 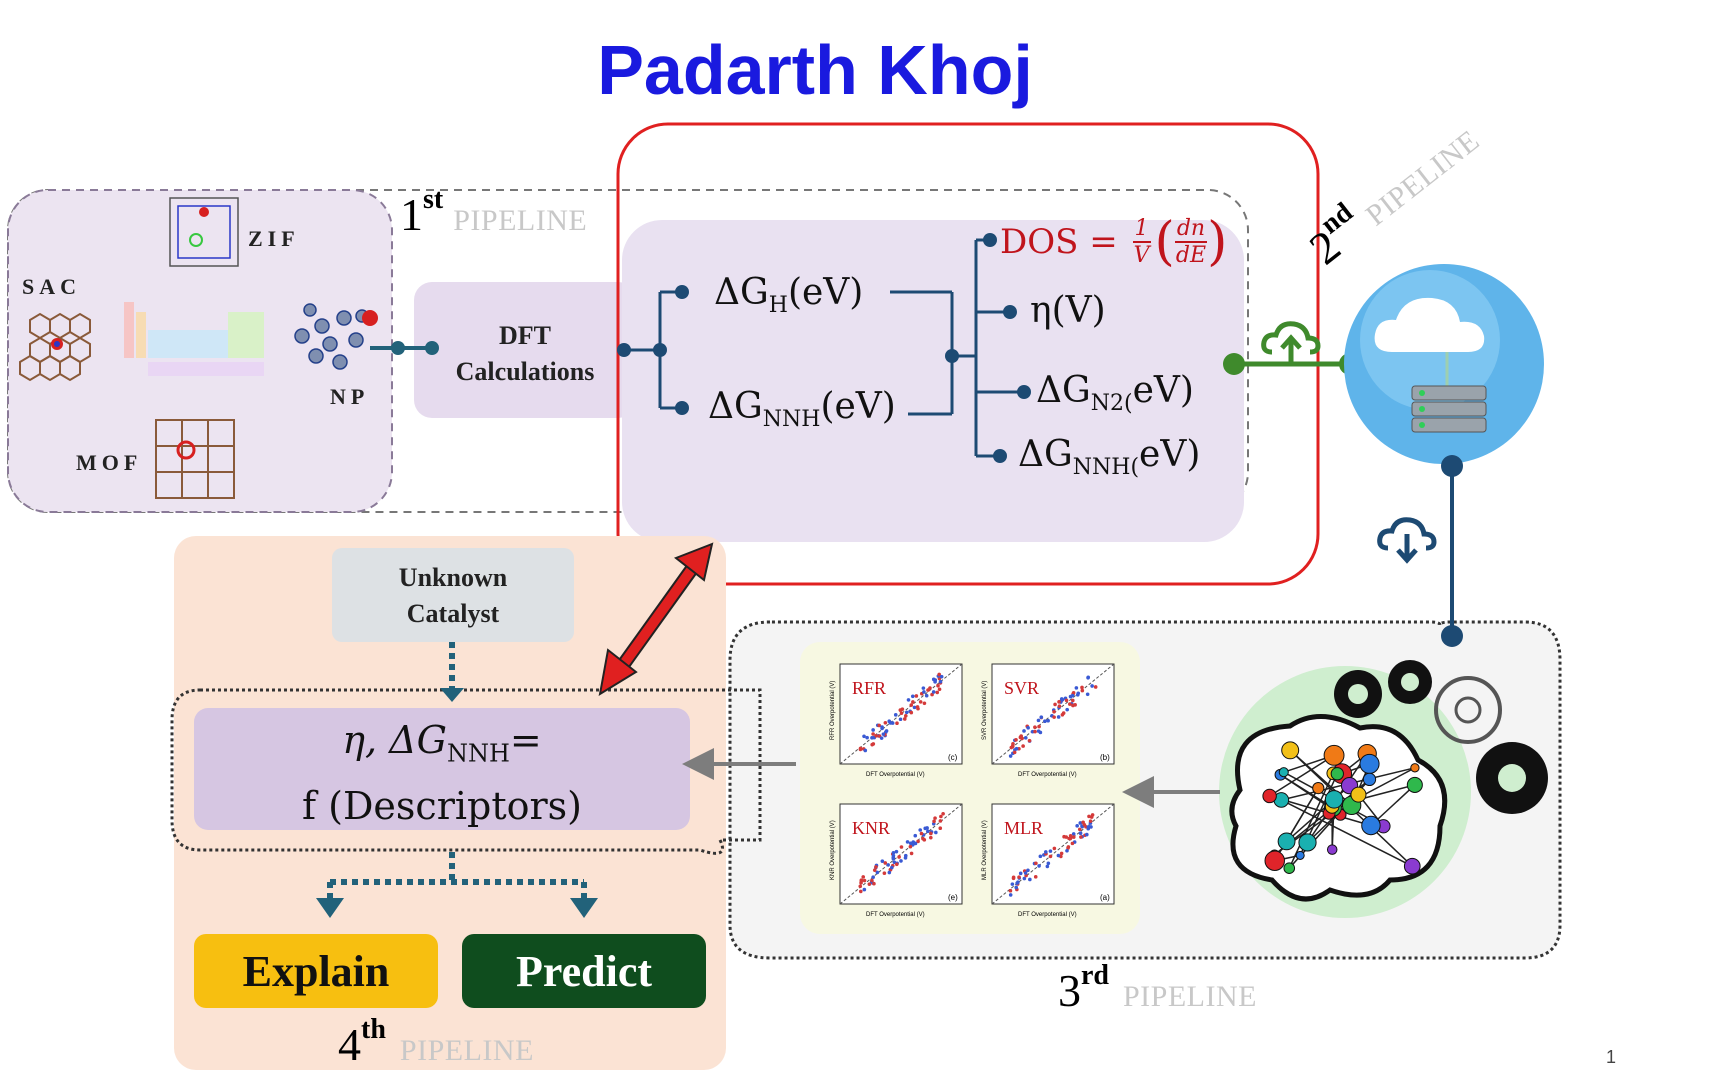 I want to click on y-axis-label: MLR Overpotential (V), so click(x=985, y=850).